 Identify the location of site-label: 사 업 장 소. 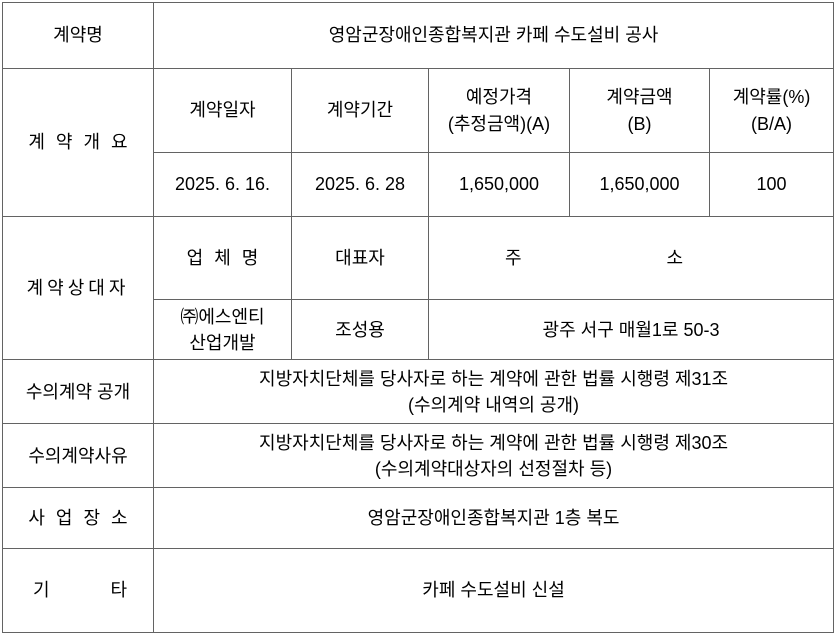
(78, 518).